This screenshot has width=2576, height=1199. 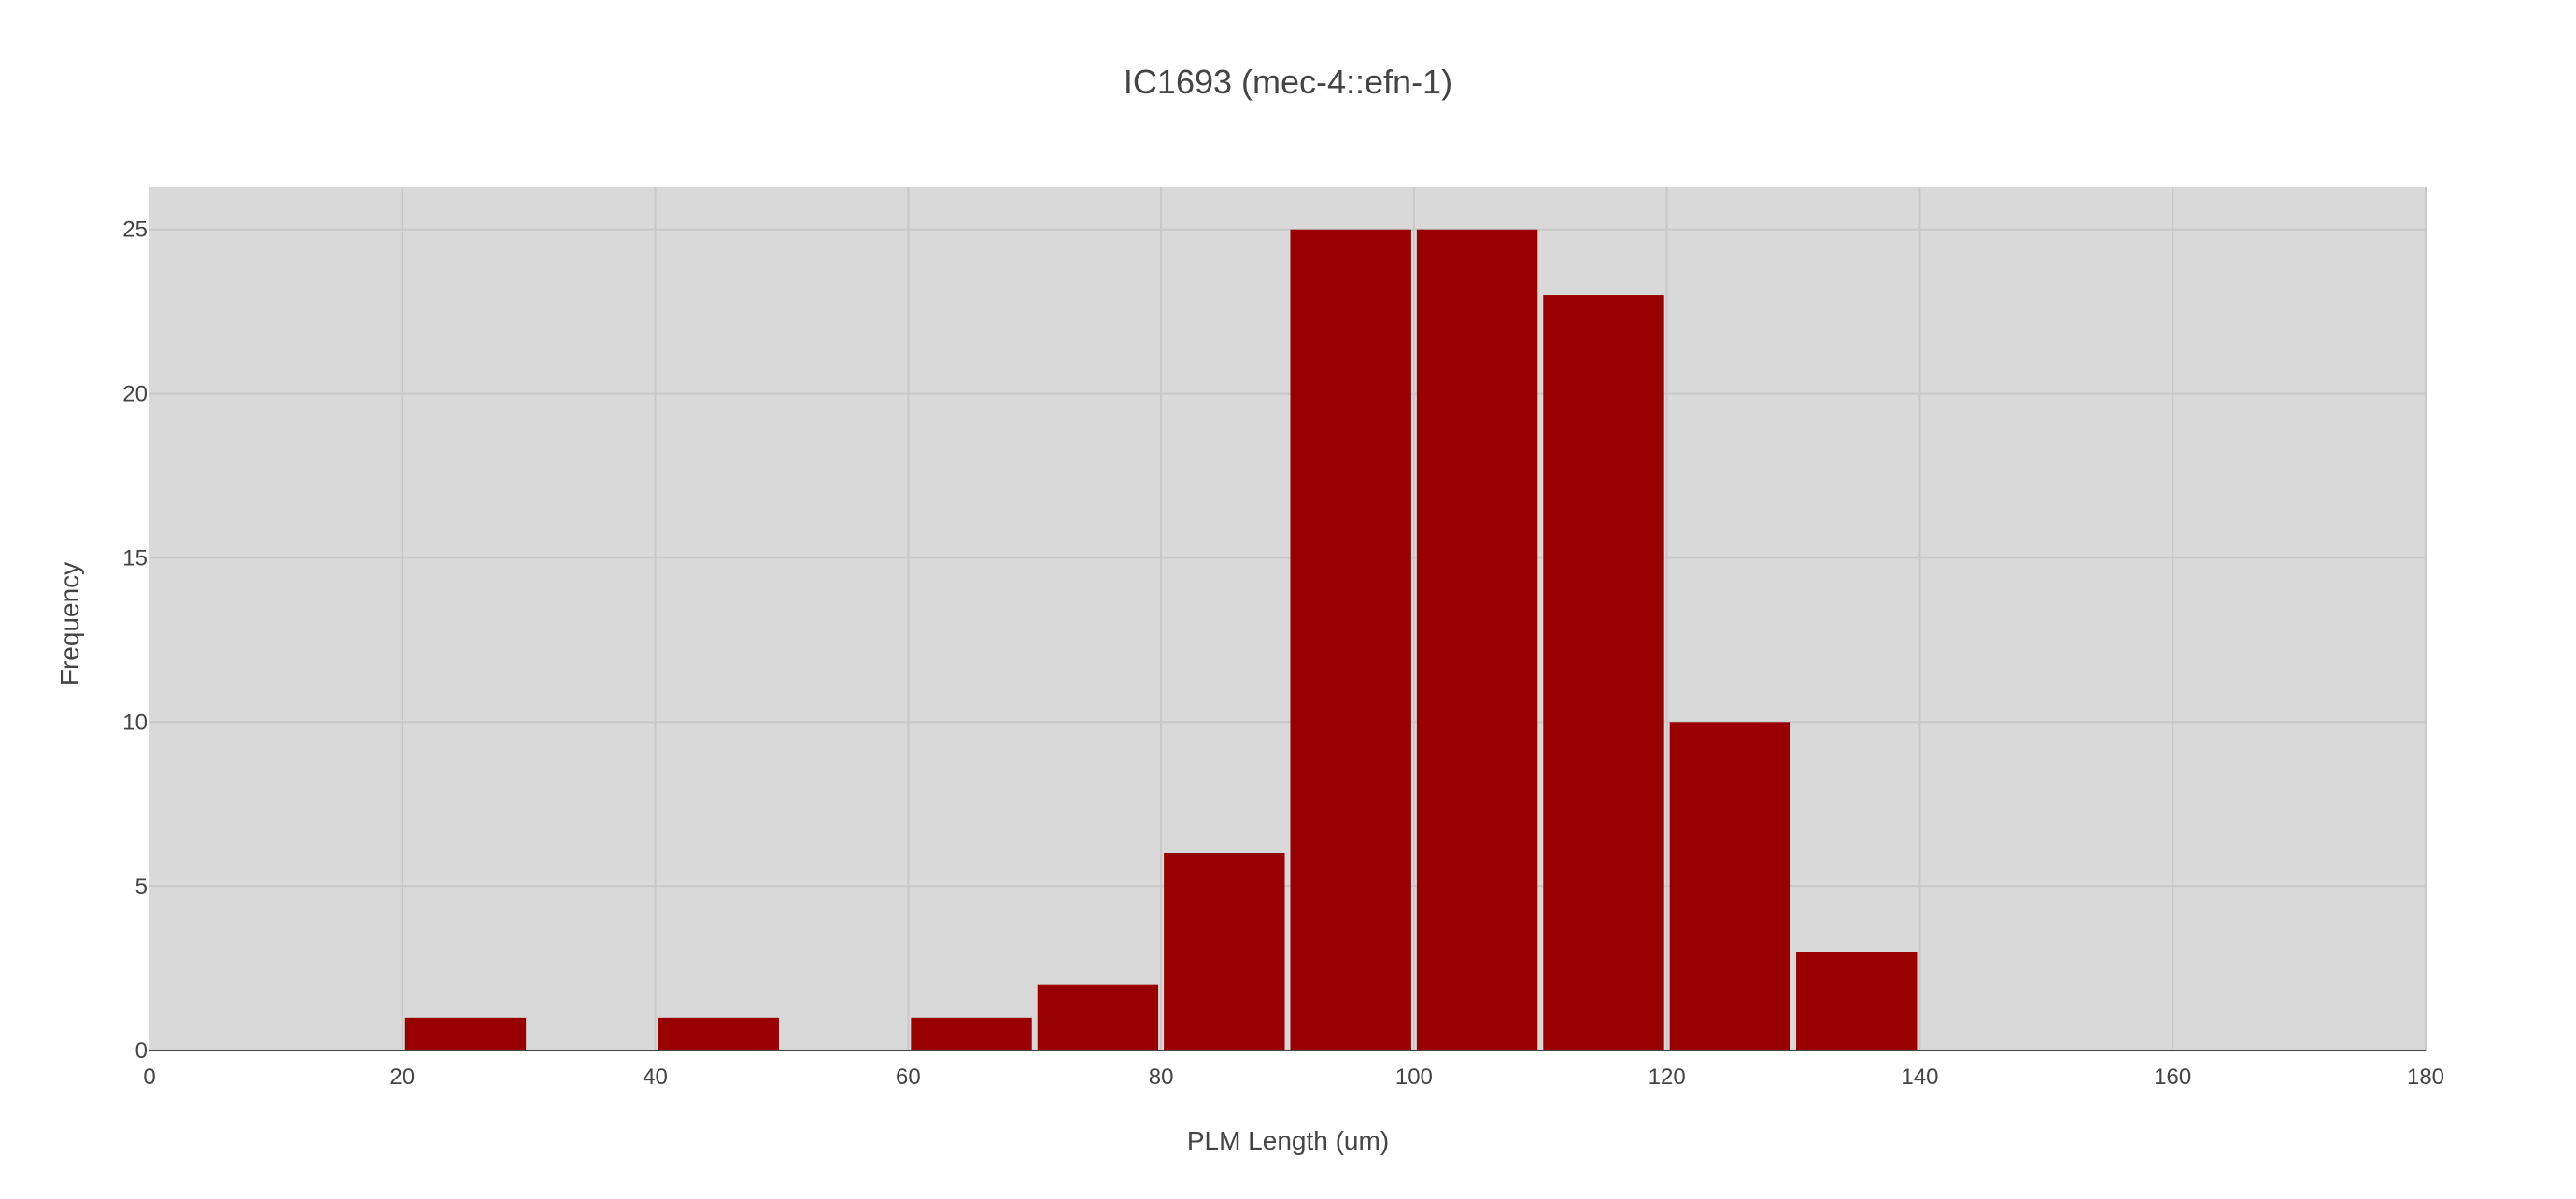 What do you see at coordinates (135, 722) in the screenshot?
I see `y-tick-label: 10` at bounding box center [135, 722].